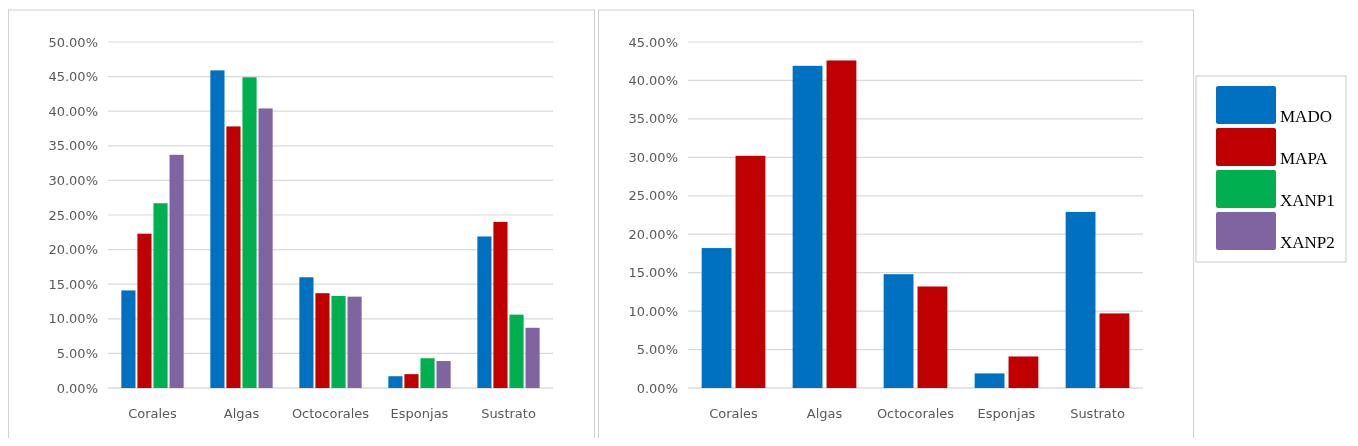 The image size is (1358, 446). What do you see at coordinates (73, 42) in the screenshot?
I see `y-tick-label: 50.00%` at bounding box center [73, 42].